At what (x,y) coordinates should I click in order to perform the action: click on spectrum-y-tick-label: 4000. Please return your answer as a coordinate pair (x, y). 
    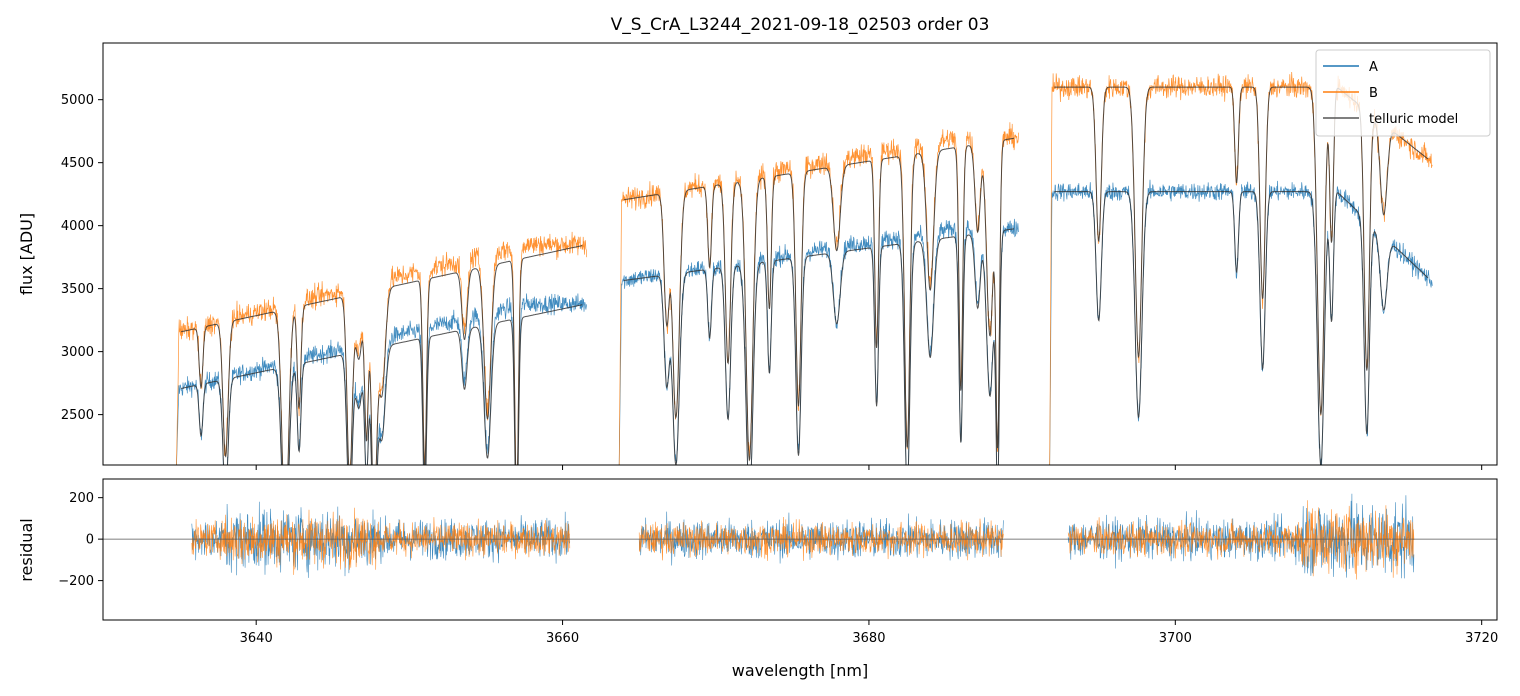
    Looking at the image, I should click on (77, 226).